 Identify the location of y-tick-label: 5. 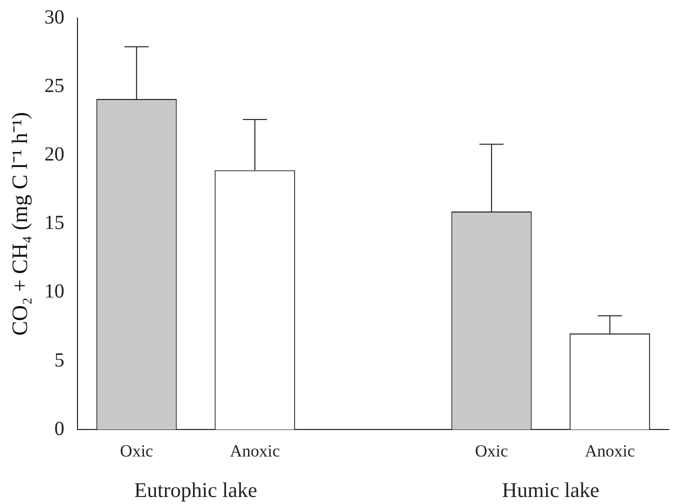
(59, 360).